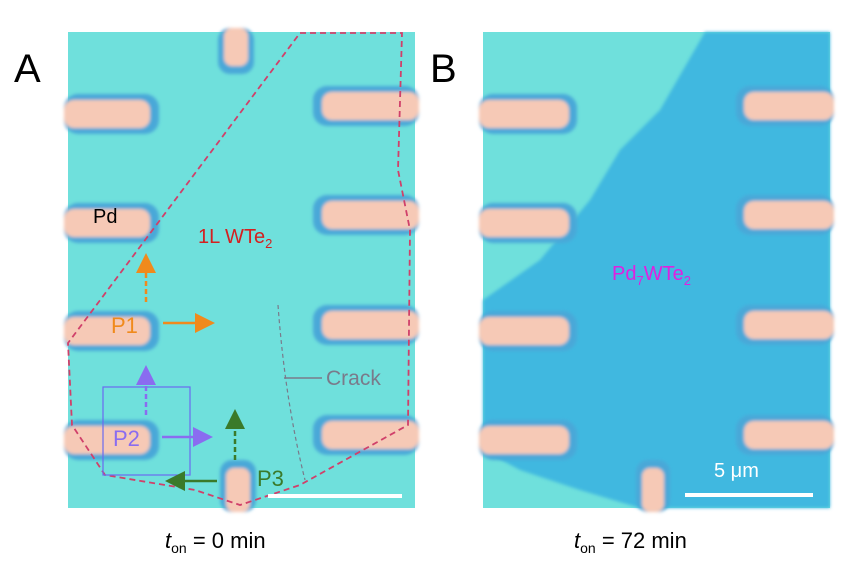 The width and height of the screenshot is (862, 578). Describe the element at coordinates (335, 496) in the screenshot. I see `scale-bar-a` at that location.